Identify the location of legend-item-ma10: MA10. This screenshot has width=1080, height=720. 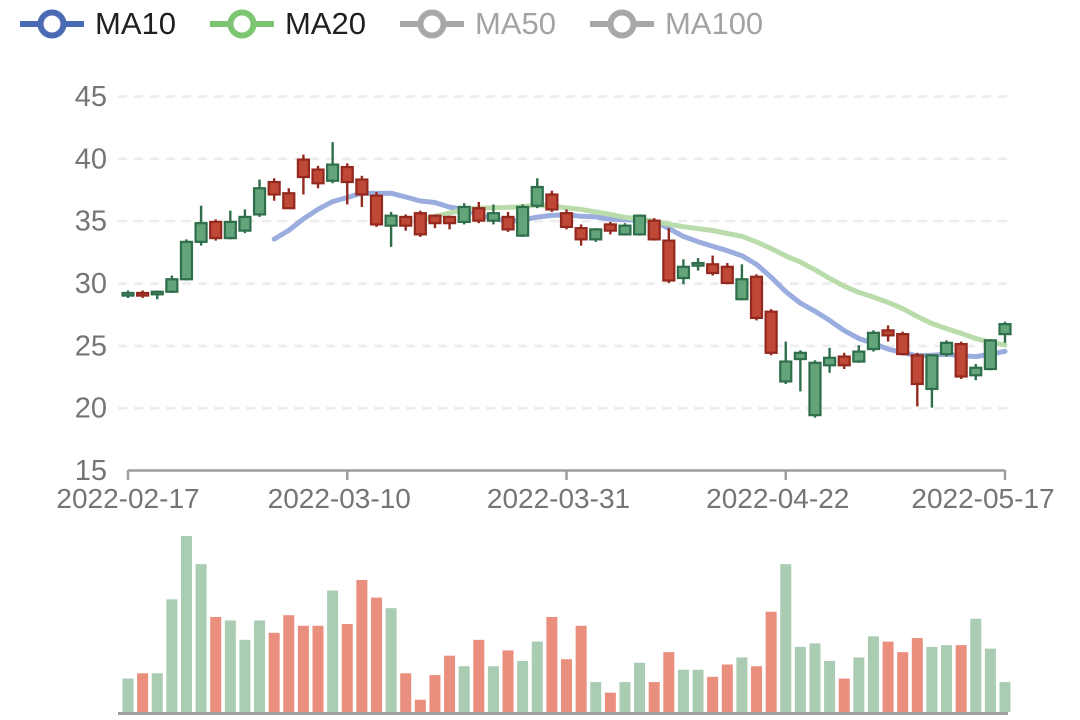
(98, 24).